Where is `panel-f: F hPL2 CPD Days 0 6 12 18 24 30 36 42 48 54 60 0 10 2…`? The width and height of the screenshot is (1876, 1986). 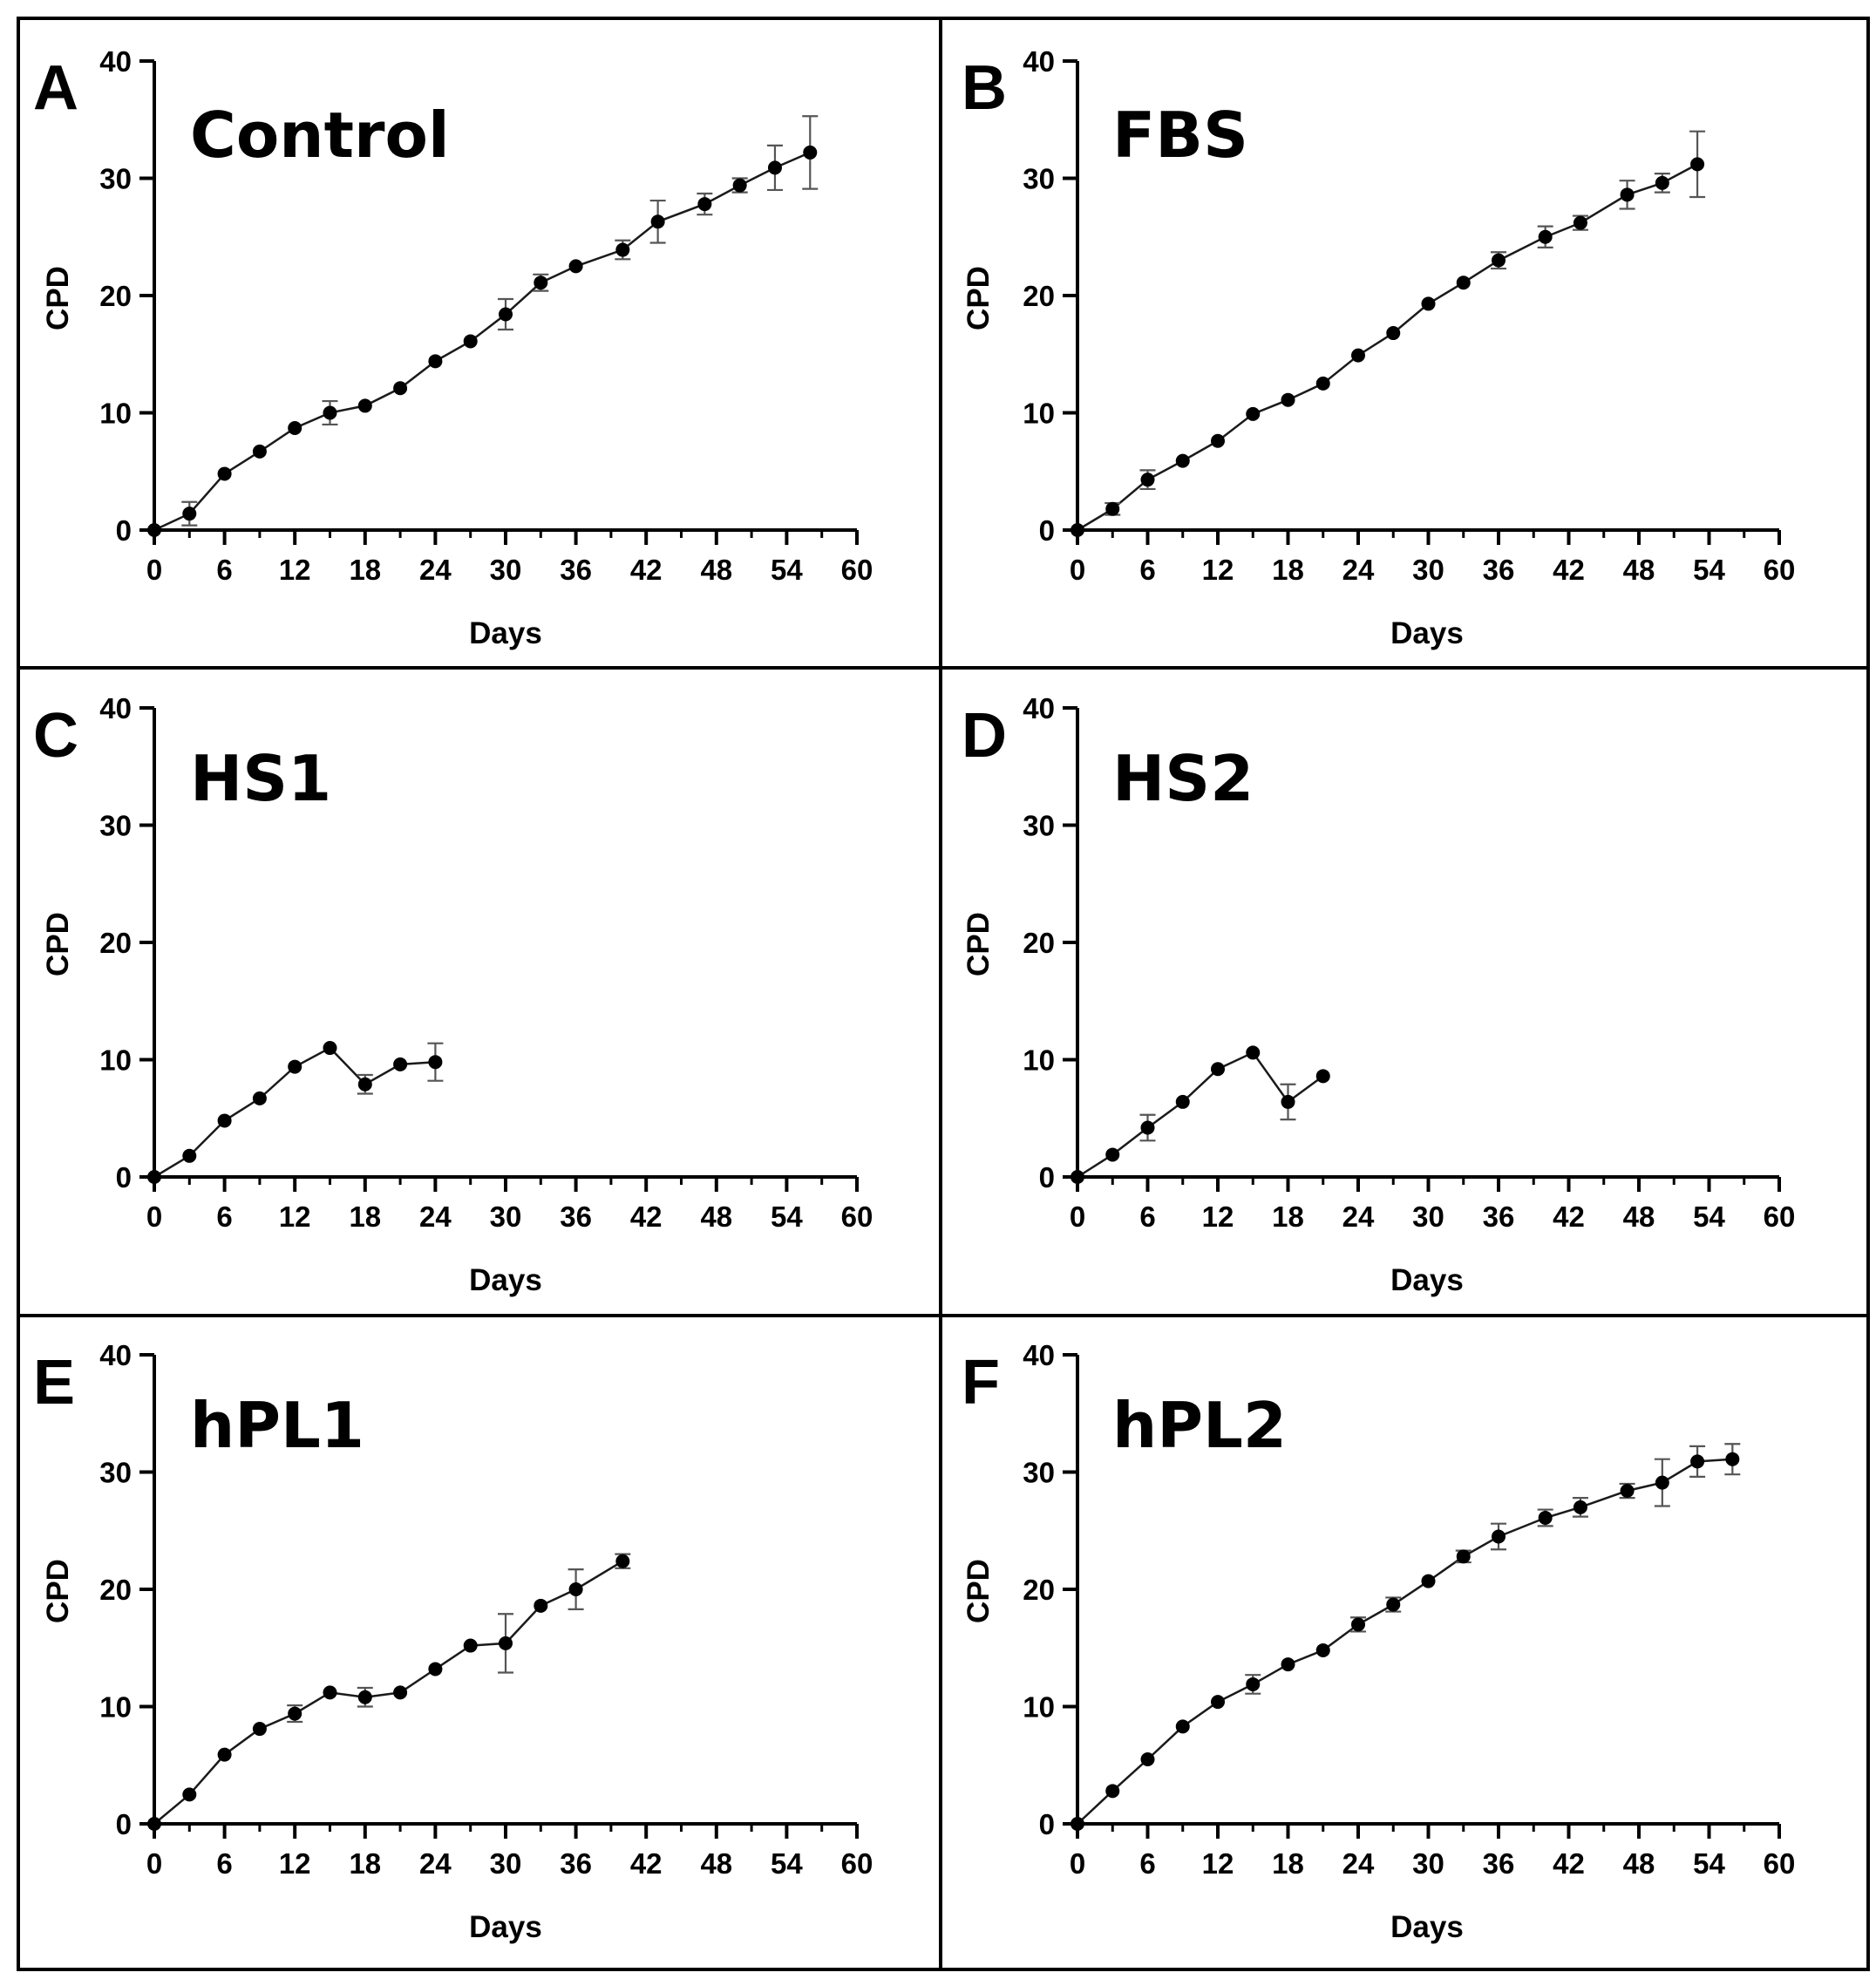
panel-f: F hPL2 CPD Days 0 6 12 18 24 30 36 42 48 54 60 0 10 2… is located at coordinates (1378, 1641).